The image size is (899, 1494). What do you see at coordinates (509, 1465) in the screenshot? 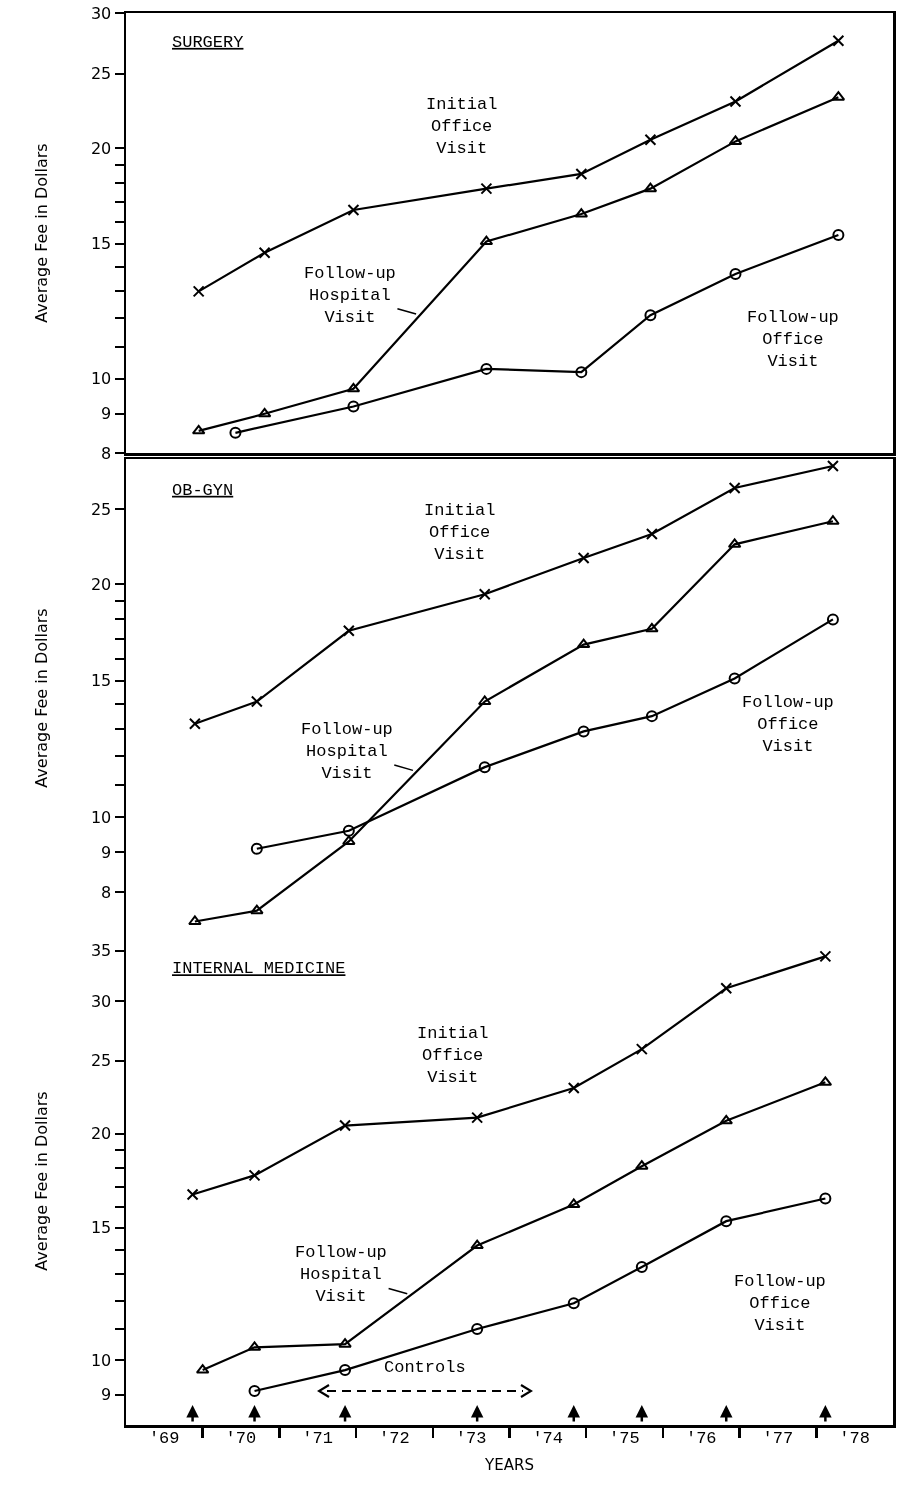
I see `x-axis-title: YEARS` at bounding box center [509, 1465].